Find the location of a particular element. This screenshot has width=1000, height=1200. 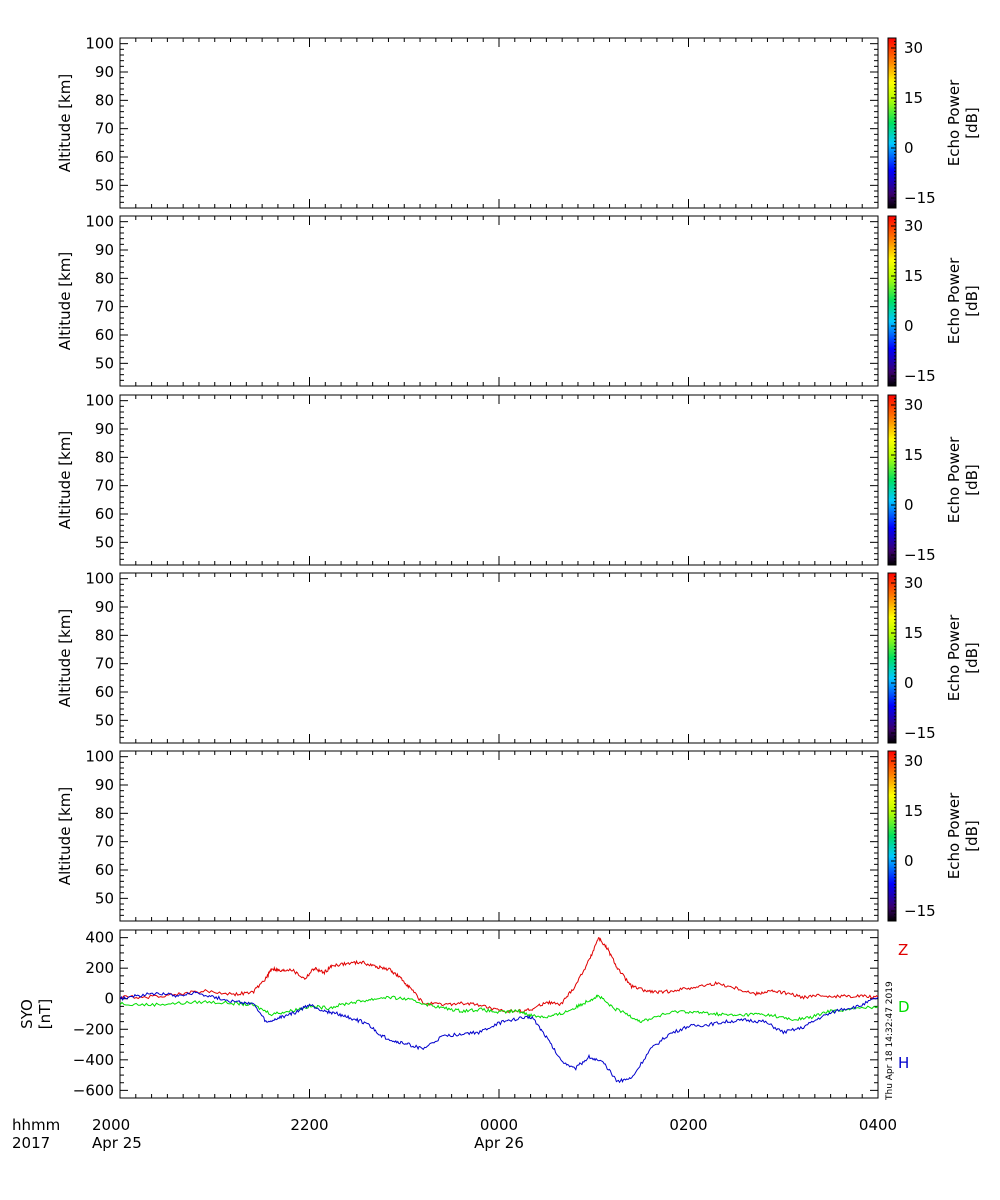

series-line-H is located at coordinates (499, 1037).